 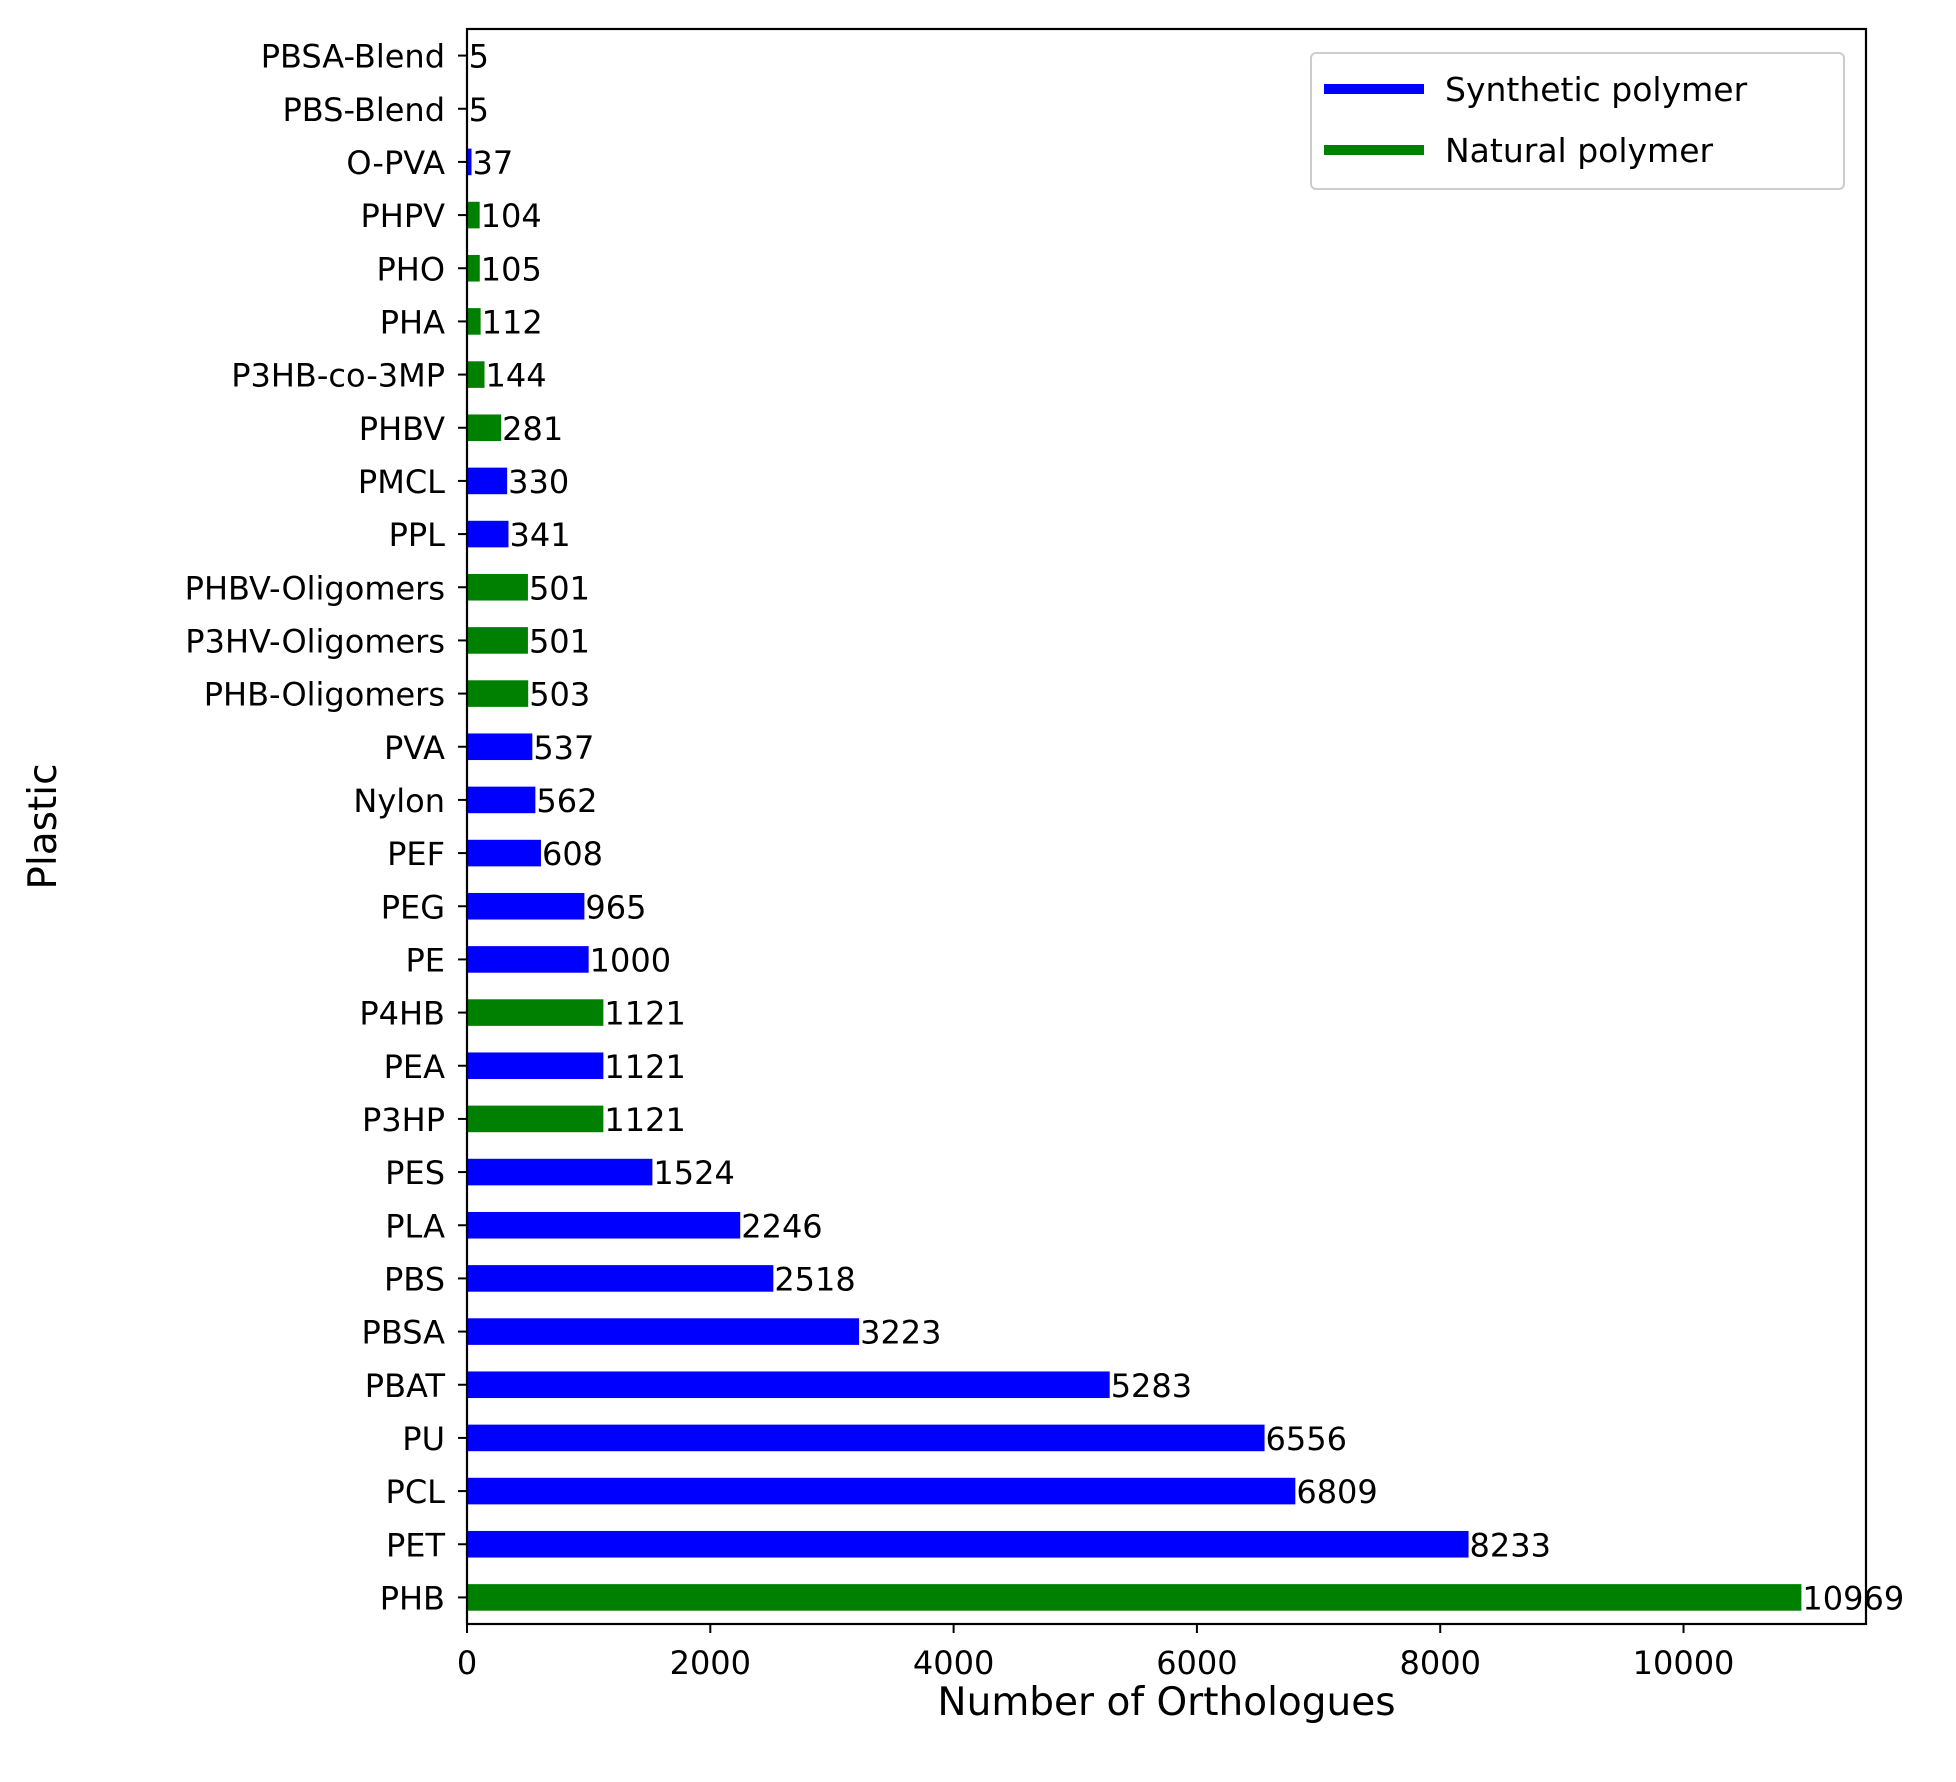 What do you see at coordinates (473, 268) in the screenshot?
I see `bar-pho` at bounding box center [473, 268].